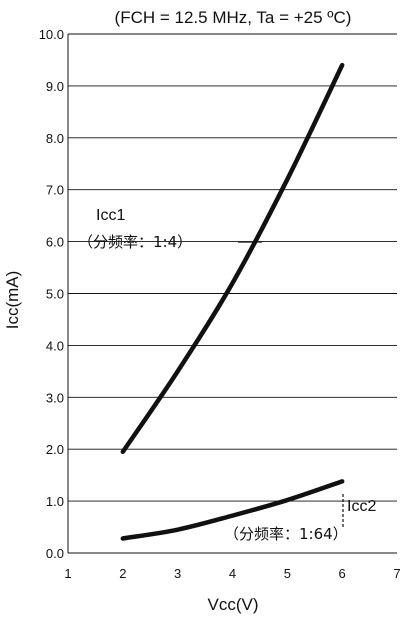 Image resolution: width=401 pixels, height=620 pixels. I want to click on icc1-annotation: Icc1 （分频率：1:4）, so click(170, 229).